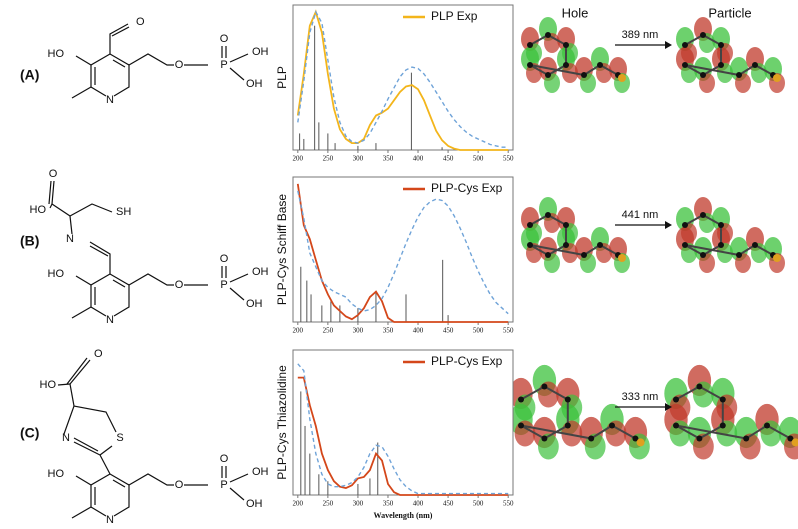 The height and width of the screenshot is (529, 798). I want to click on plot-frame, so click(403, 77).